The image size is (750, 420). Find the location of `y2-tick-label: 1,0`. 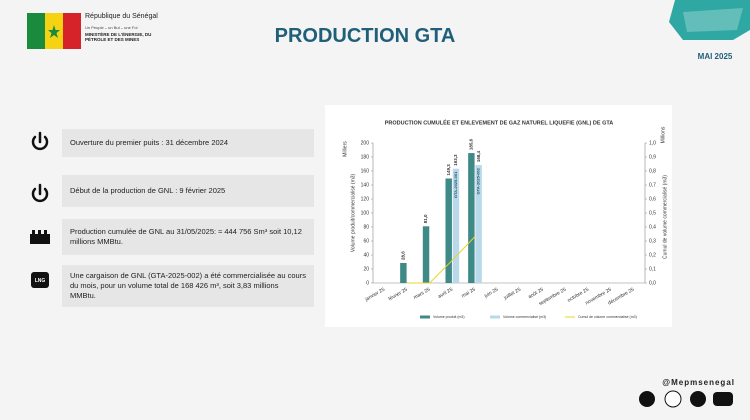

y2-tick-label: 1,0 is located at coordinates (652, 143).